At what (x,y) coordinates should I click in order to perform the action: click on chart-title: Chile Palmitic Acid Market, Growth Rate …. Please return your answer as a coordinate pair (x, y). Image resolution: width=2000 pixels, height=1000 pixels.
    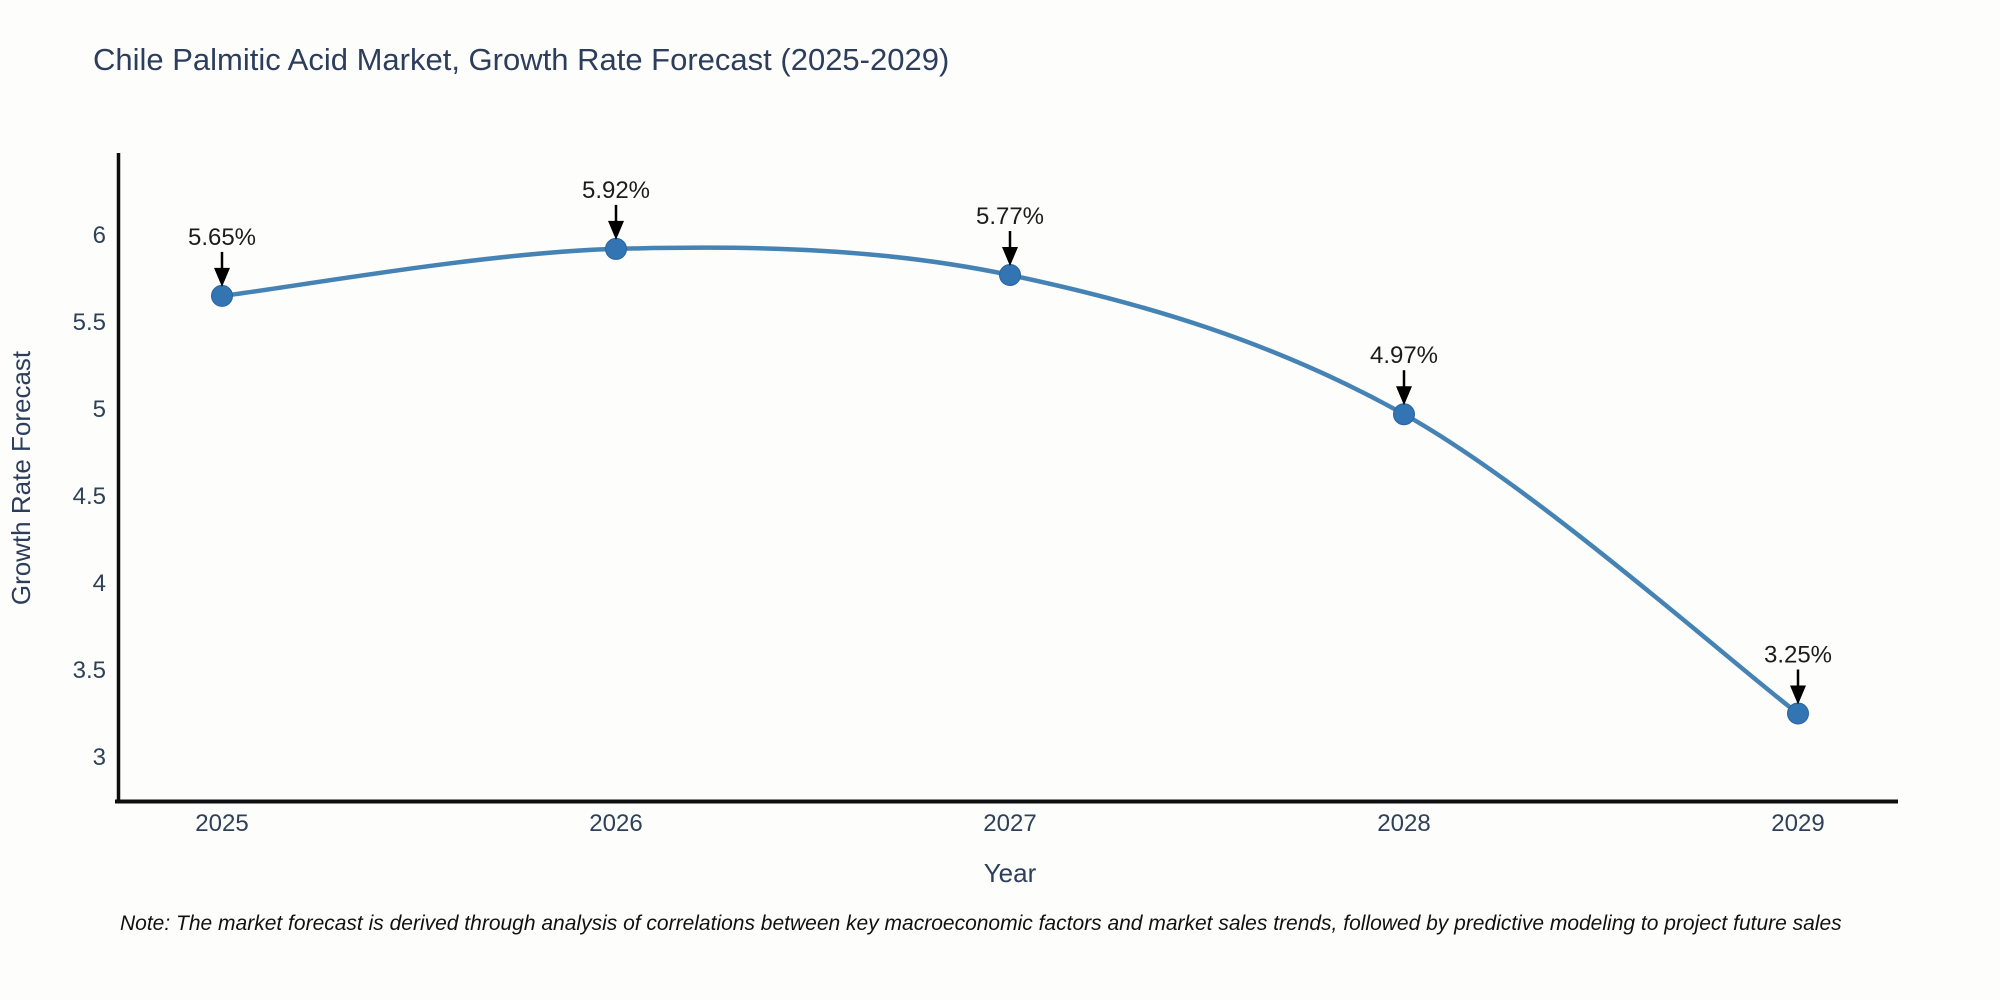
    Looking at the image, I should click on (521, 59).